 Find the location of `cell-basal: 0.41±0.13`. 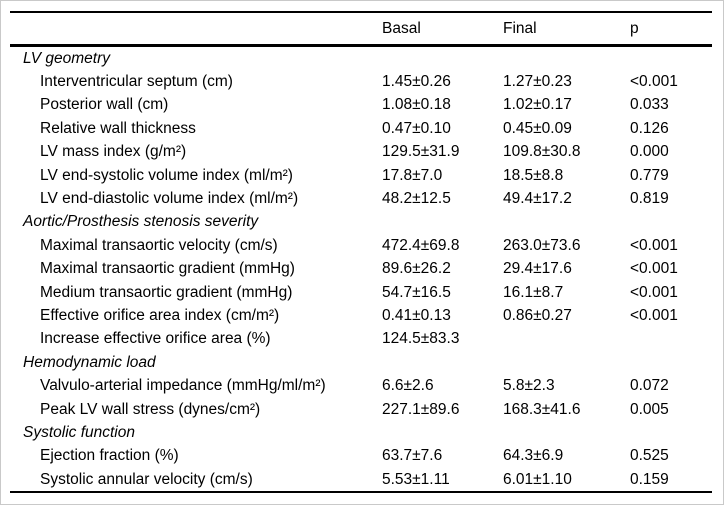

cell-basal: 0.41±0.13 is located at coordinates (416, 315).